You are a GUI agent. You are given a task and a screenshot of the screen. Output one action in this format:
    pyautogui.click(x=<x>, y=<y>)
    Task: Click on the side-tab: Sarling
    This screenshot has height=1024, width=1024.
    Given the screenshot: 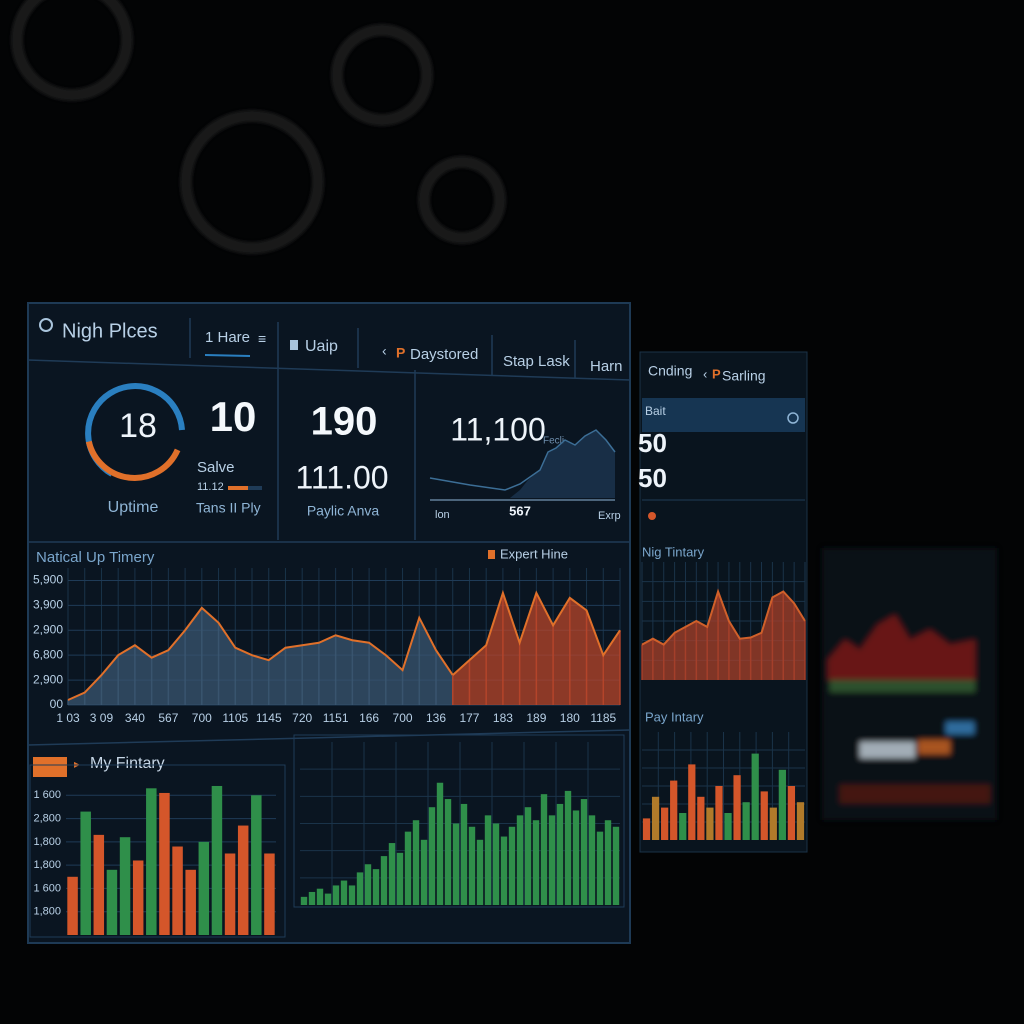 What is the action you would take?
    pyautogui.click(x=744, y=376)
    